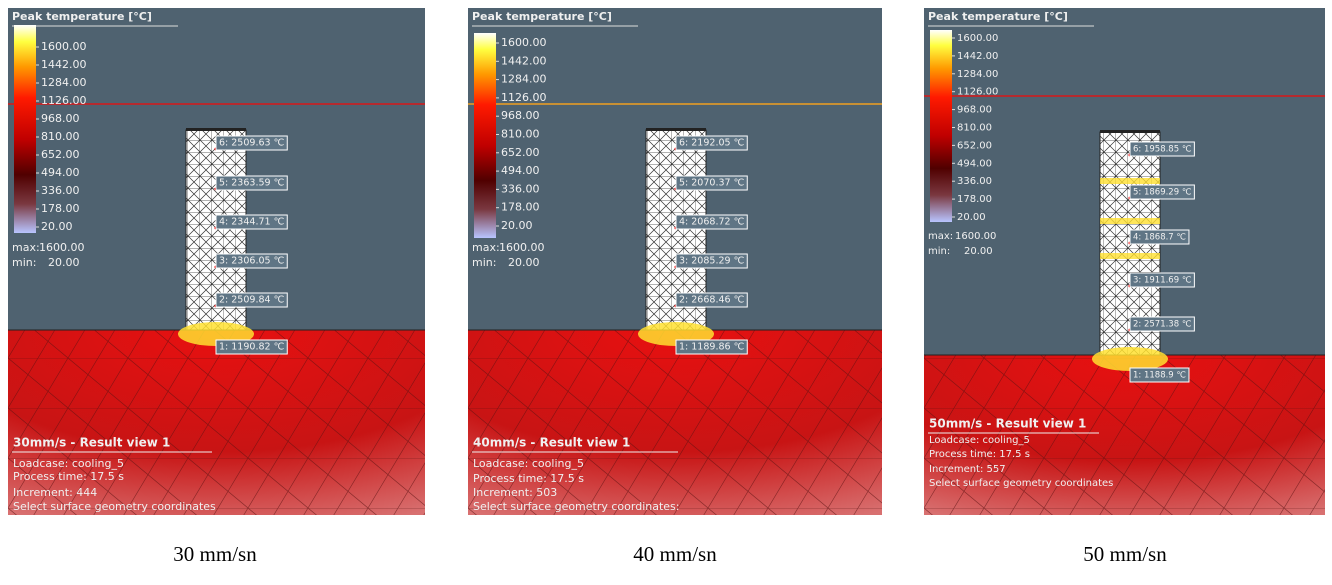 Image resolution: width=1332 pixels, height=585 pixels. I want to click on probe-label: 5: 1869.29 ℃, so click(1162, 193).